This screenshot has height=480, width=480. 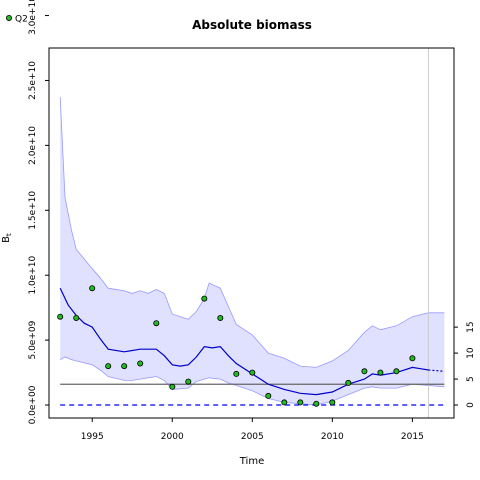 What do you see at coordinates (33, 80) in the screenshot?
I see `y-tick-label: 2.5e+10` at bounding box center [33, 80].